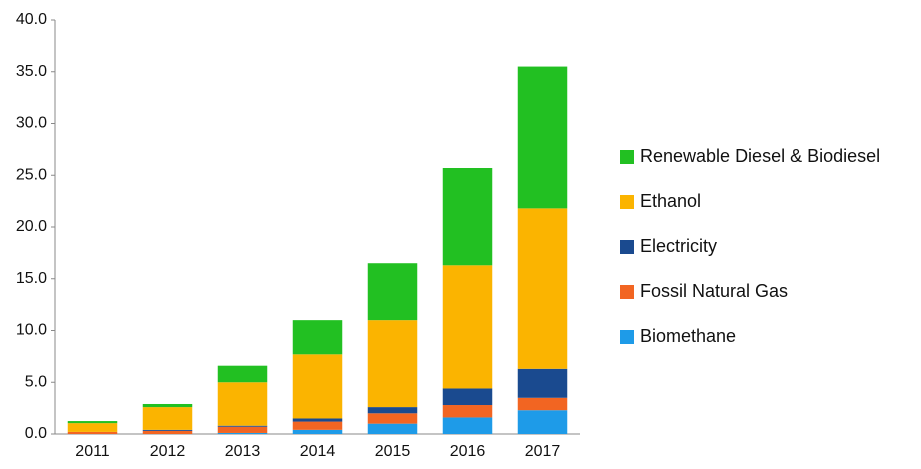  What do you see at coordinates (543, 451) in the screenshot?
I see `x-tick-label: 2017` at bounding box center [543, 451].